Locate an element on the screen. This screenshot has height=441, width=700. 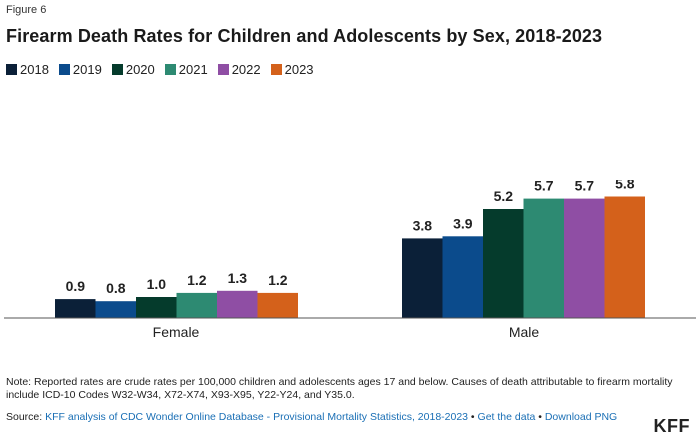
bar-female-2021 is located at coordinates (196, 305).